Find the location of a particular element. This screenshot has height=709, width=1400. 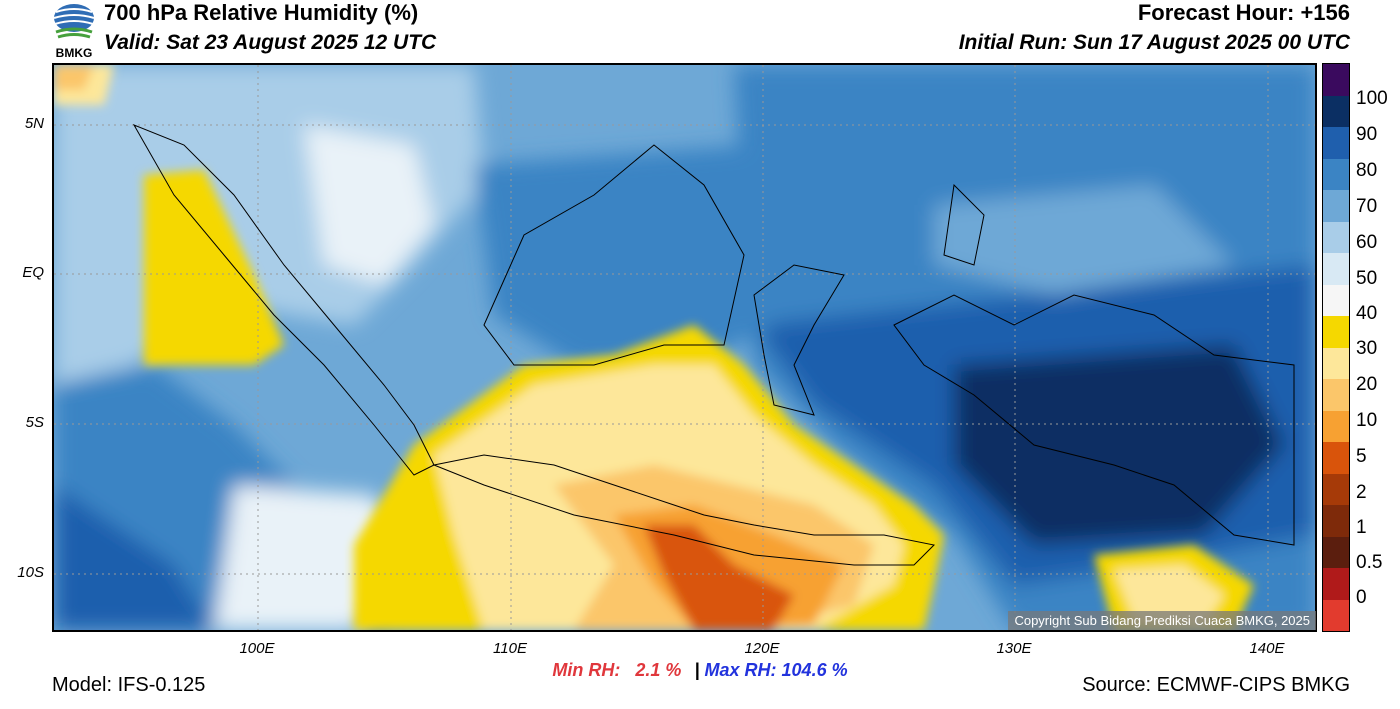

colorbar-label: 0 is located at coordinates (1361, 597).